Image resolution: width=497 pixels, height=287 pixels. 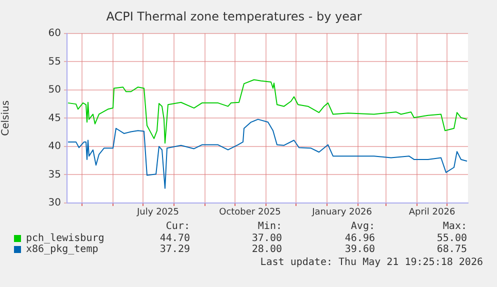 What do you see at coordinates (178, 226) in the screenshot?
I see `text: Cur:` at bounding box center [178, 226].